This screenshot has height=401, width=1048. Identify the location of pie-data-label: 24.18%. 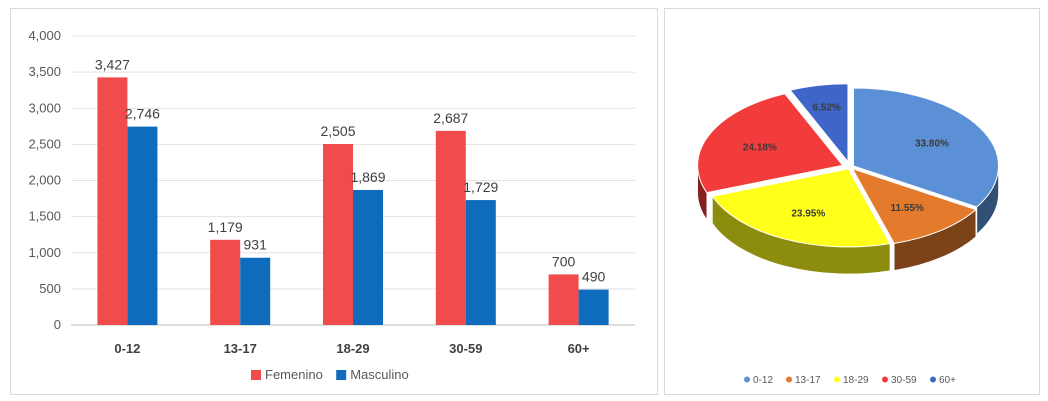
(760, 147).